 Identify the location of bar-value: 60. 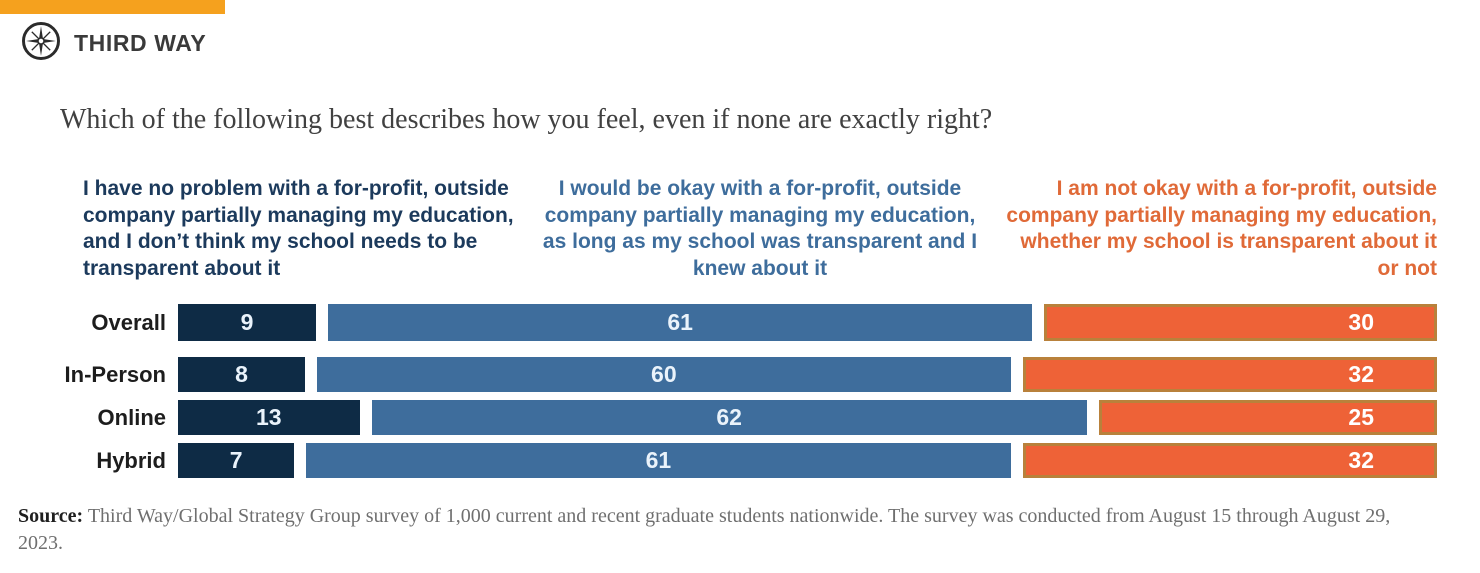
(664, 374).